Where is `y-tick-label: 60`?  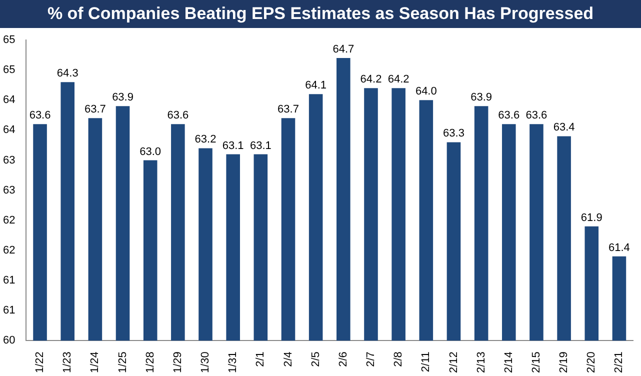 y-tick-label: 60 is located at coordinates (9, 340).